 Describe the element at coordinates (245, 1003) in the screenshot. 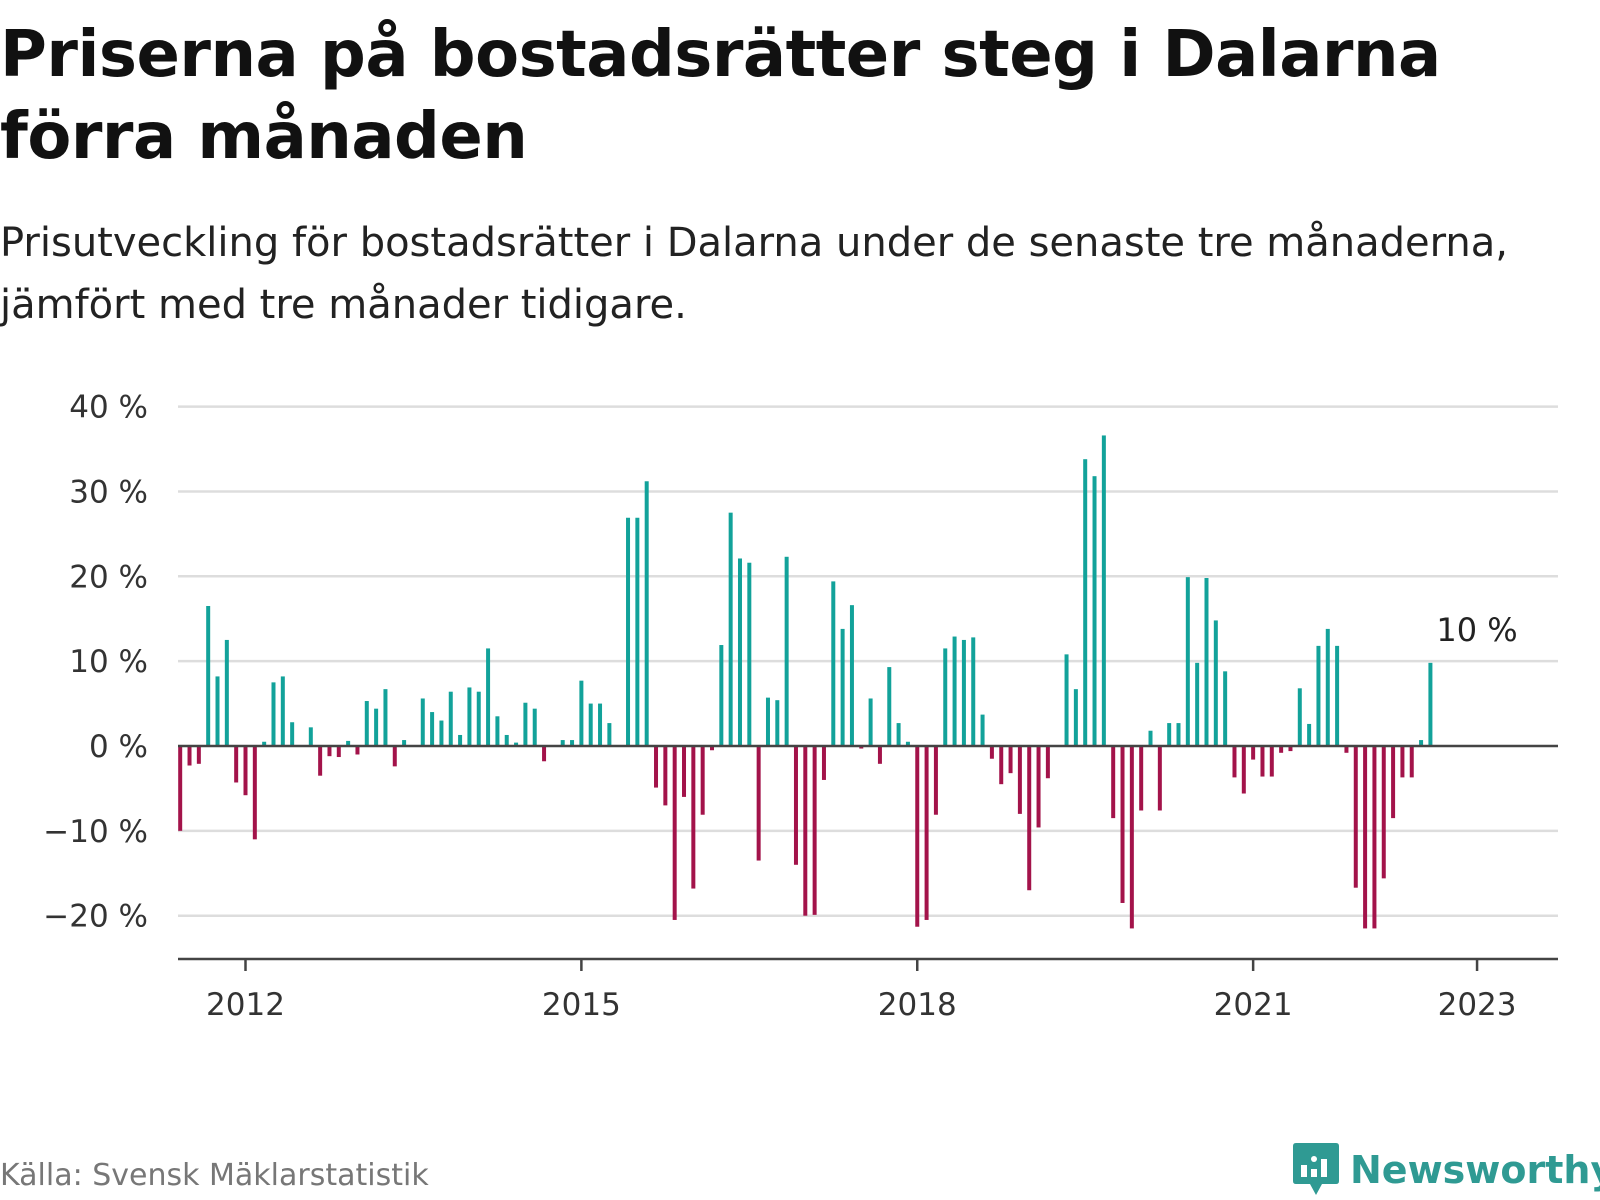

I see `x-tick-label: 2012` at that location.